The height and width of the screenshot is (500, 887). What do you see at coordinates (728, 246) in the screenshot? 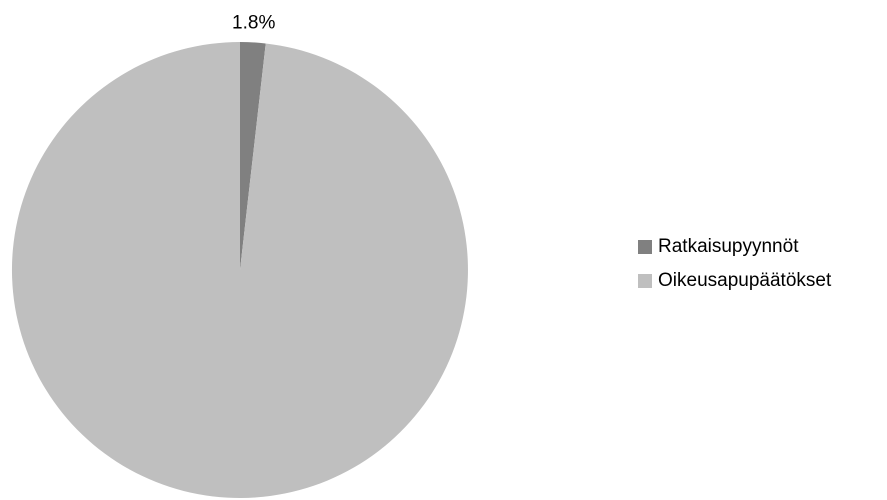
I see `legend-label: Ratkaisupyynnöt` at bounding box center [728, 246].